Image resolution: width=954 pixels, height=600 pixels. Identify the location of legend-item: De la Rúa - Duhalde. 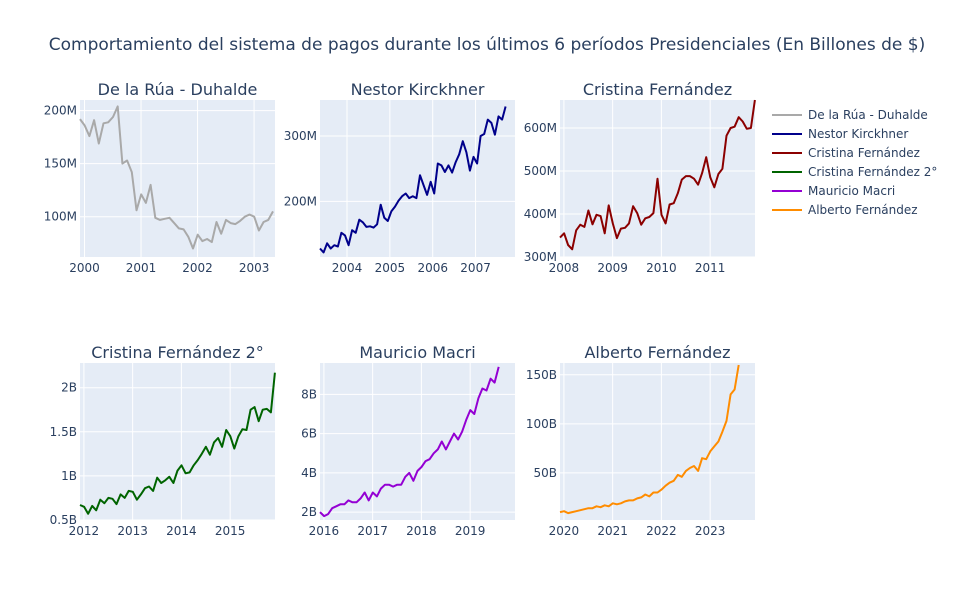
(850, 115).